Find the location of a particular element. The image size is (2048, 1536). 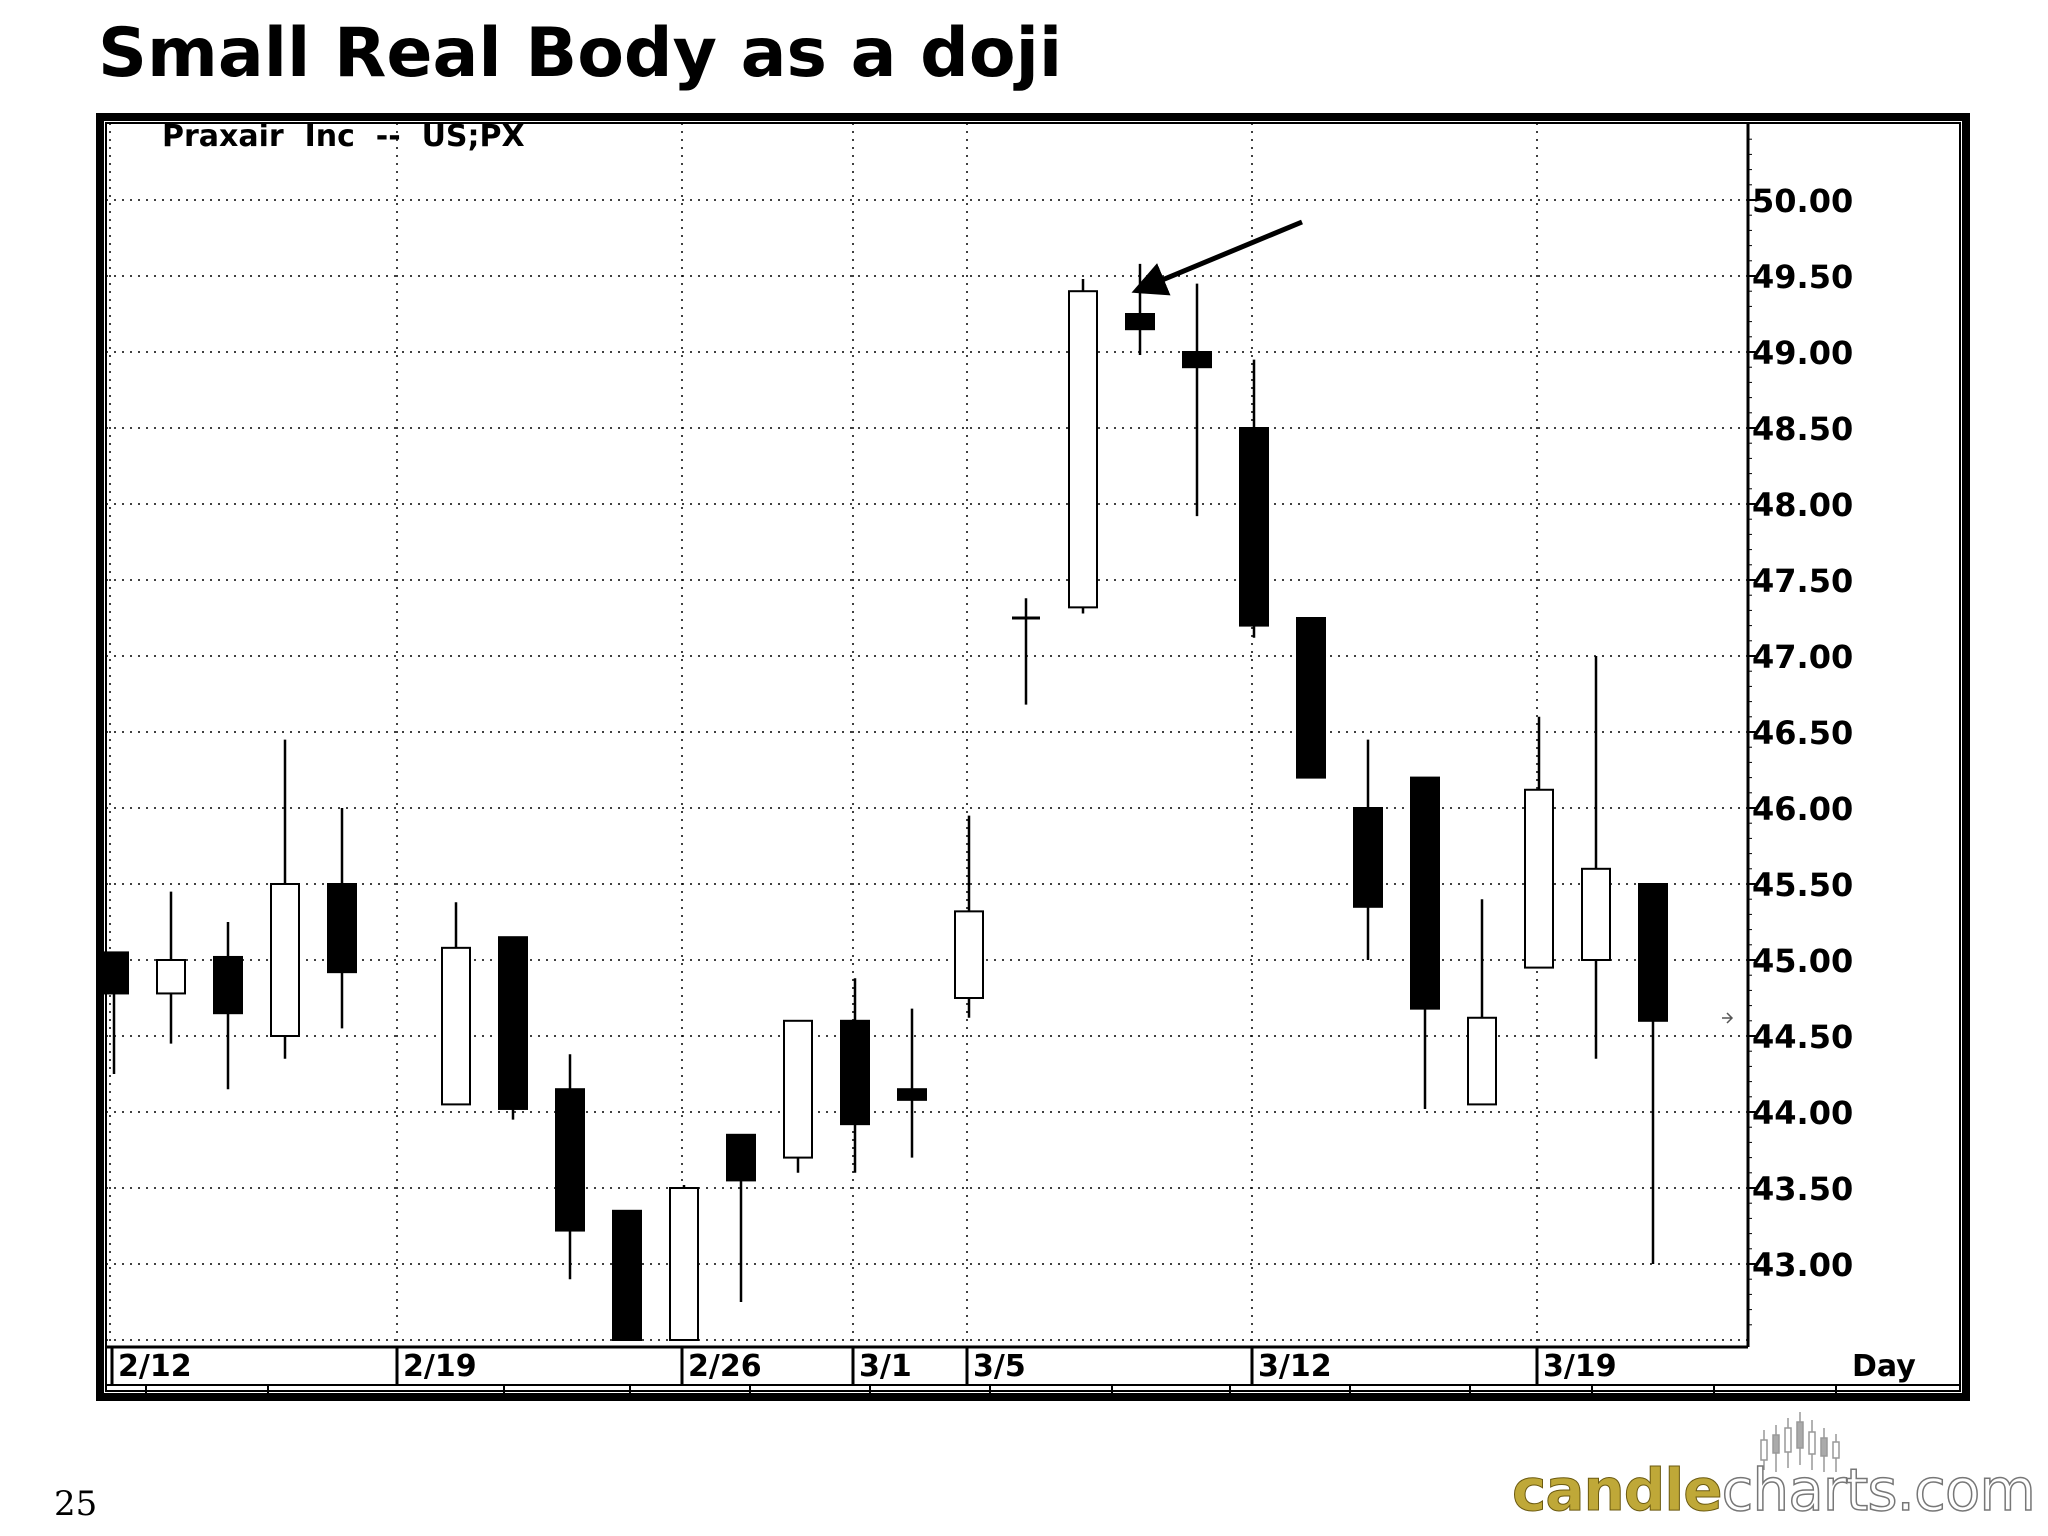

price-label: 46.50 is located at coordinates (1802, 733).